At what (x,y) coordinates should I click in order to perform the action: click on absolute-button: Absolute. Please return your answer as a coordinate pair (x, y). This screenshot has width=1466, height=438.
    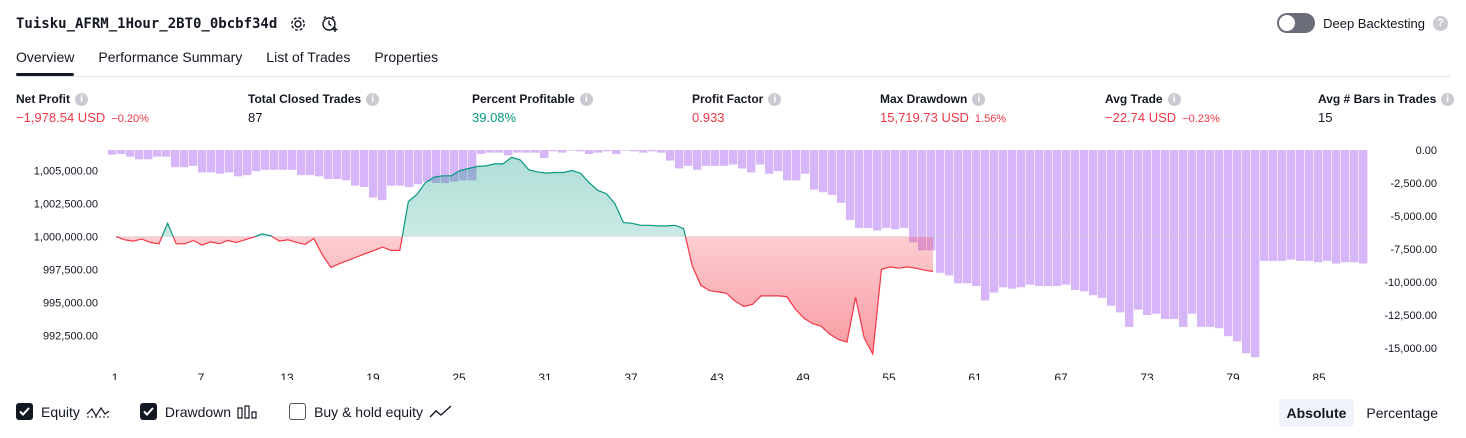
    Looking at the image, I should click on (1316, 413).